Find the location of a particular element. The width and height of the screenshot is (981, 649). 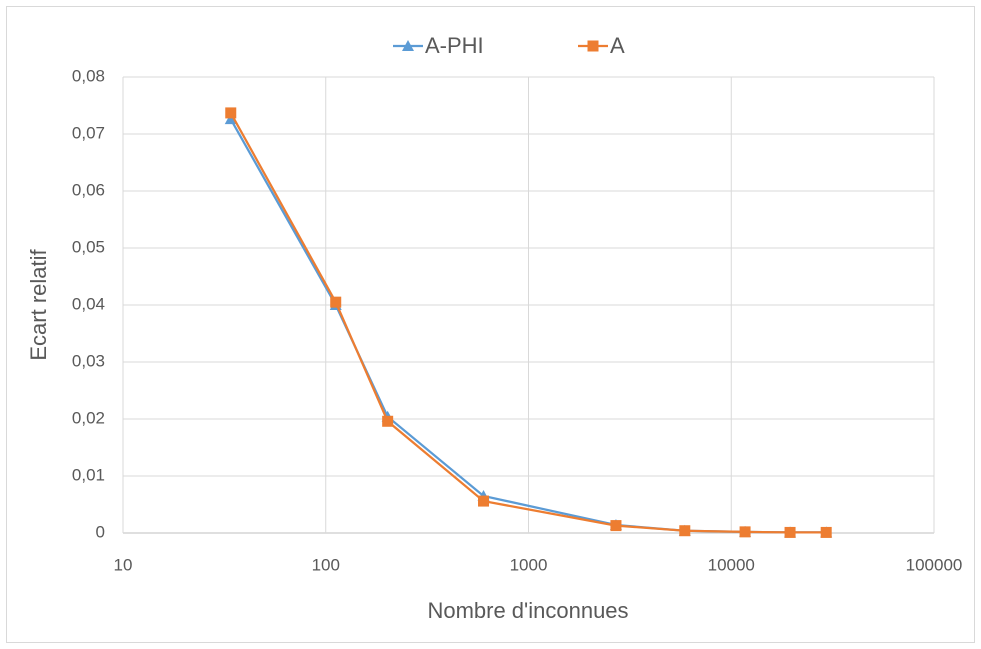

x-tick-label: 100 is located at coordinates (326, 564).